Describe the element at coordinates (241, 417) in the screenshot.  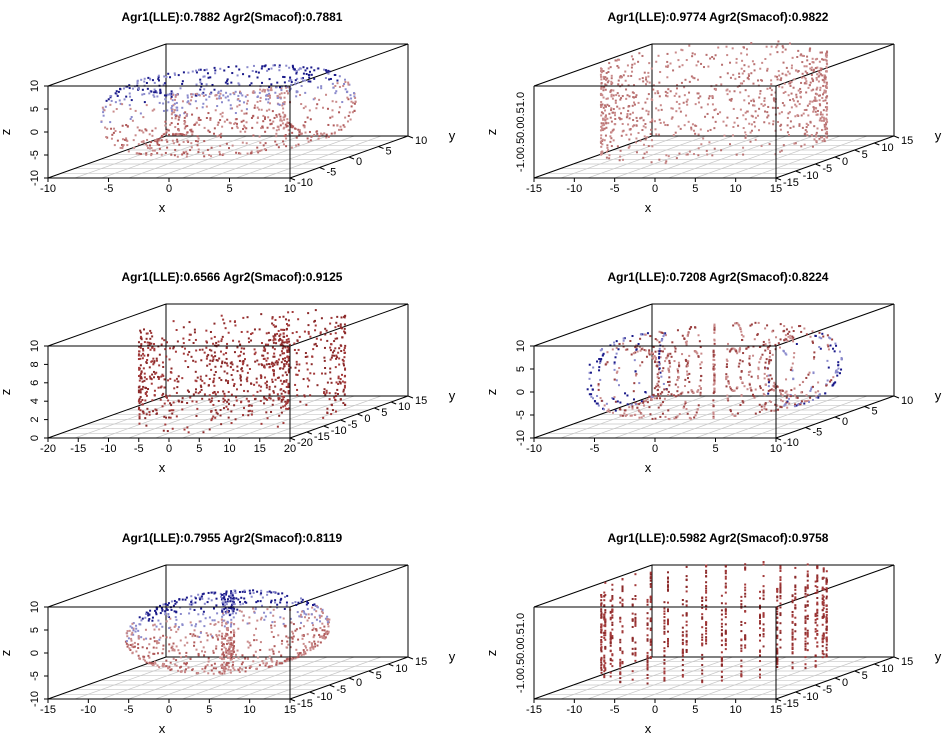
I see `floor-grid-line` at that location.